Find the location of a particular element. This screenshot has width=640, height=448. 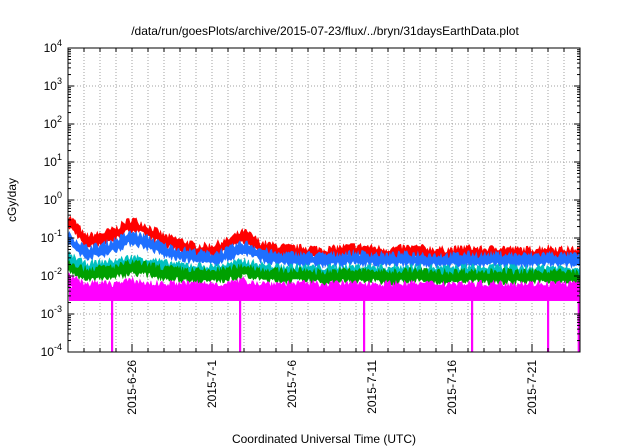

y-tick-exponent: 0 is located at coordinates (59, 195).